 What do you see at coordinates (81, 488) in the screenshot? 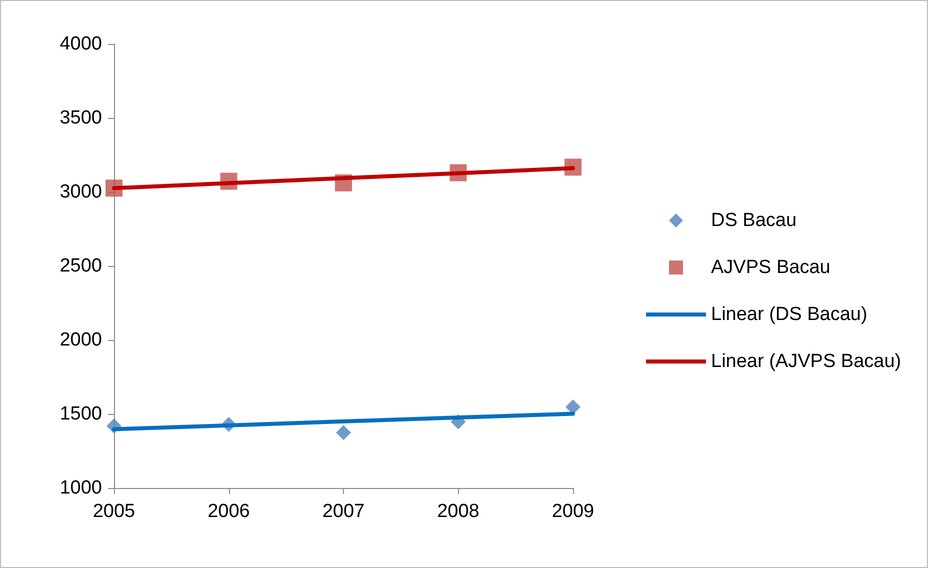
I see `y-tick-label: 1000` at bounding box center [81, 488].